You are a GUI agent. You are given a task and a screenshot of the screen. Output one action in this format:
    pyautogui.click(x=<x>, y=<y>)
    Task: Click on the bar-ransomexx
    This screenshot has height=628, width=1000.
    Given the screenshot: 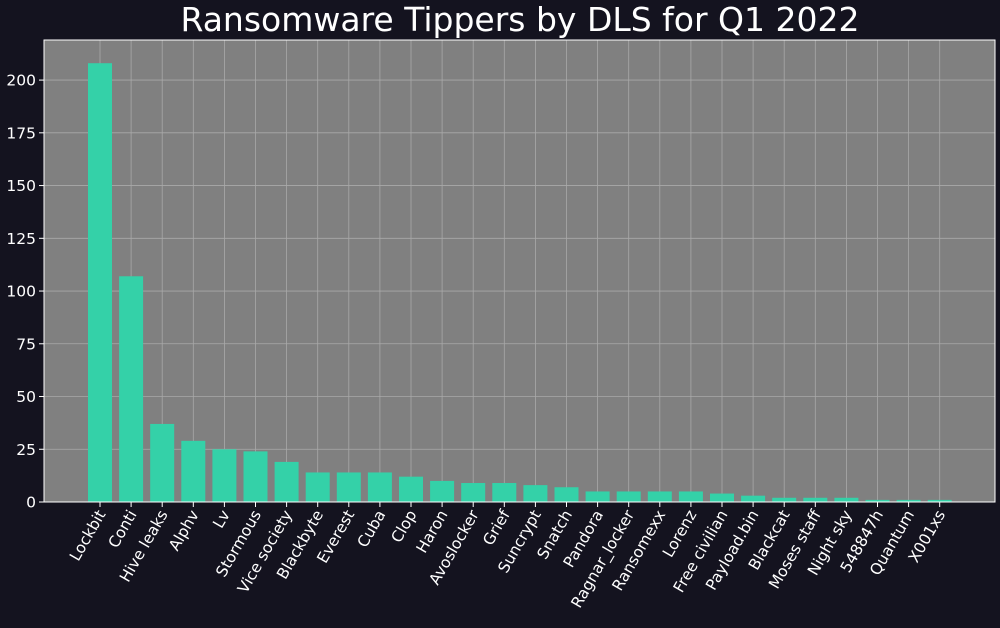 What is the action you would take?
    pyautogui.click(x=659, y=496)
    